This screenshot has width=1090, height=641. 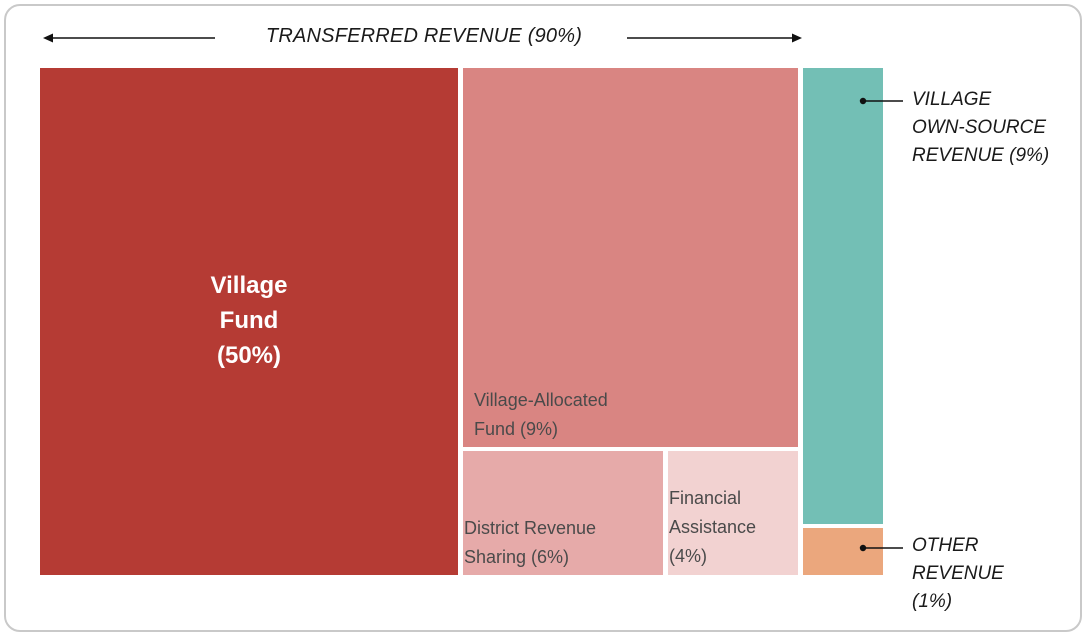 I want to click on label-district-line-1: District Revenue, so click(x=530, y=528).